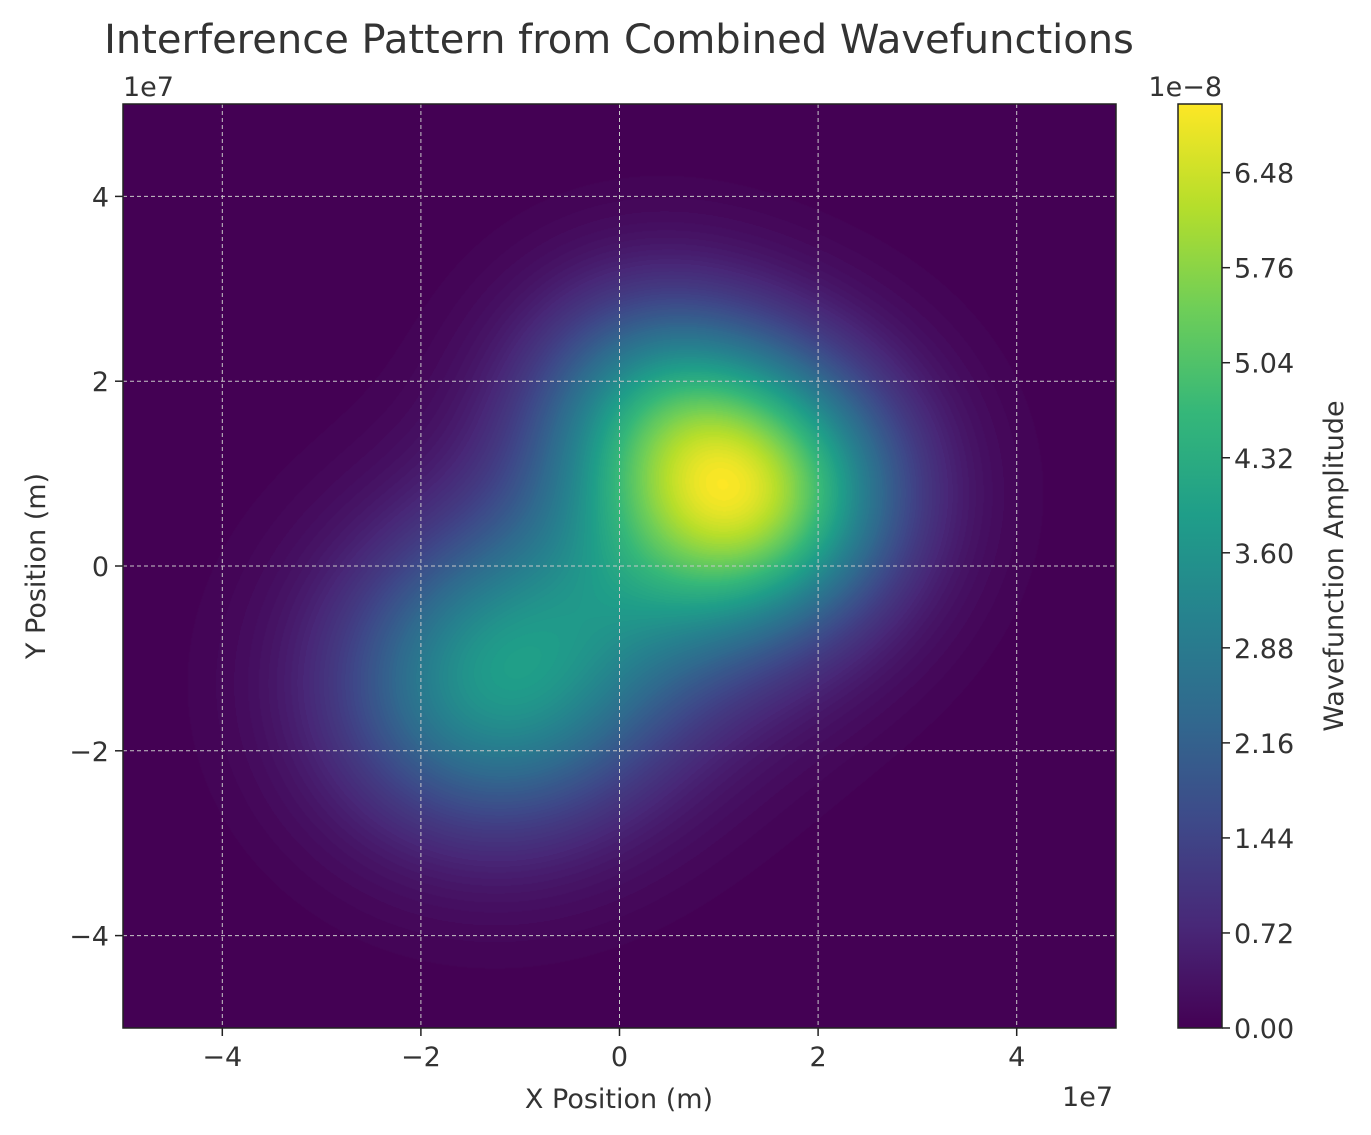  Describe the element at coordinates (89, 937) in the screenshot. I see `y-tick-label: −4` at that location.